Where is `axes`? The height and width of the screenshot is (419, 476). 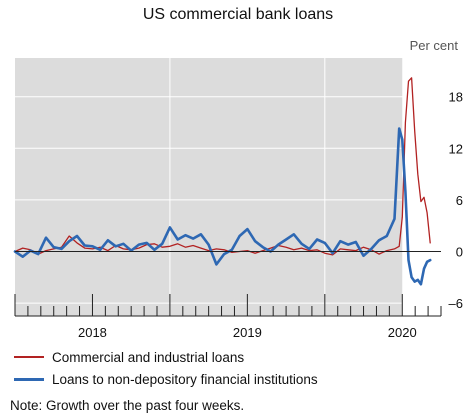 axes is located at coordinates (228, 284).